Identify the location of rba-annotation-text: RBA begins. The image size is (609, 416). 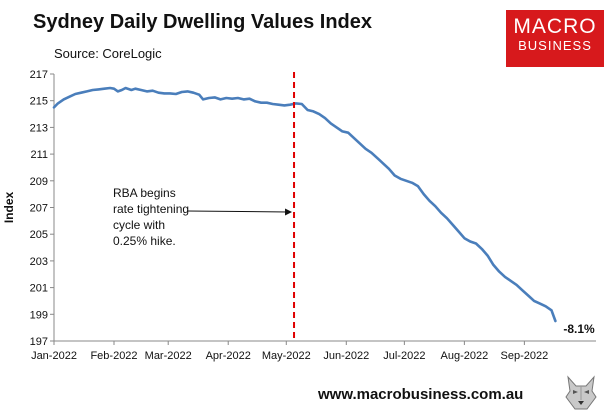
(144, 193).